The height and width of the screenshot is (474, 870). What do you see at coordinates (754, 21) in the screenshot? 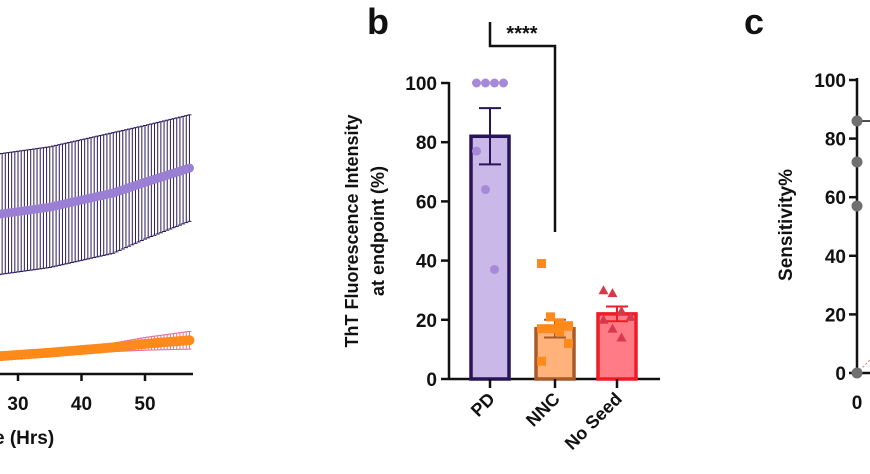
I see `panel-label: c` at bounding box center [754, 21].